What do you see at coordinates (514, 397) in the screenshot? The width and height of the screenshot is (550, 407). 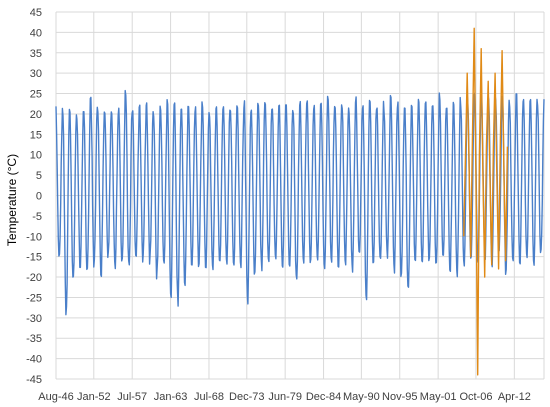 I see `x-tick-label: Apr-12` at bounding box center [514, 397].